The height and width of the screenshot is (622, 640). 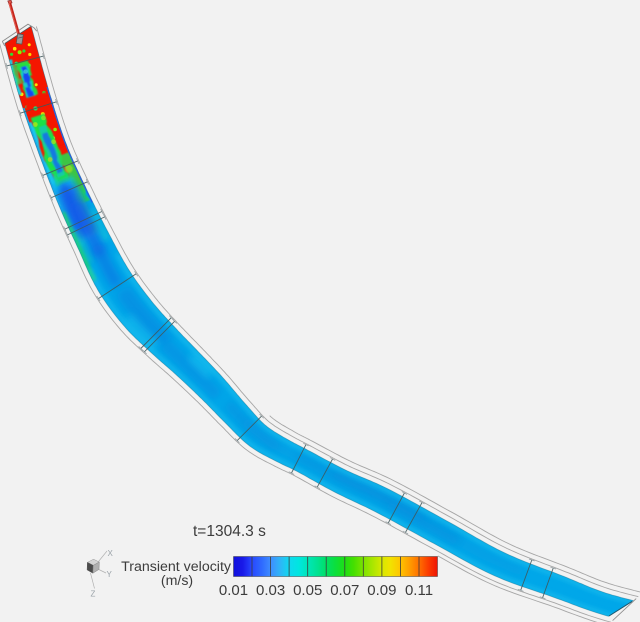 I want to click on svg-text: Transient velocity, so click(x=176, y=567).